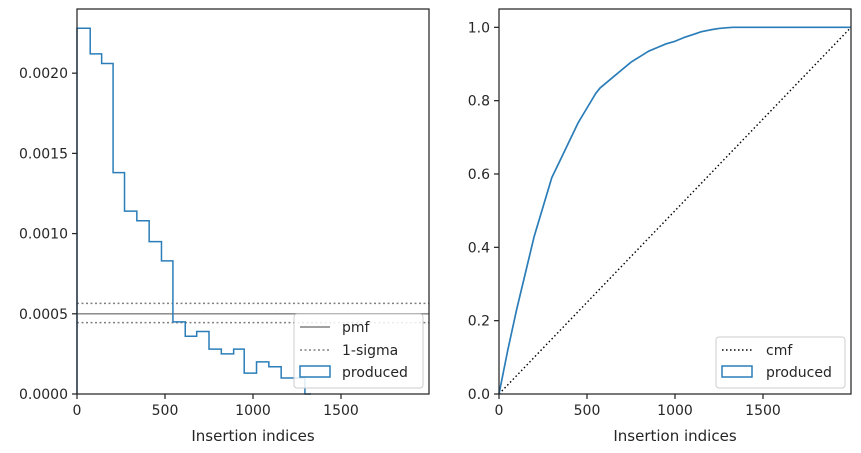 The height and width of the screenshot is (453, 861). Describe the element at coordinates (479, 102) in the screenshot. I see `y-tick-label: 0.8` at that location.